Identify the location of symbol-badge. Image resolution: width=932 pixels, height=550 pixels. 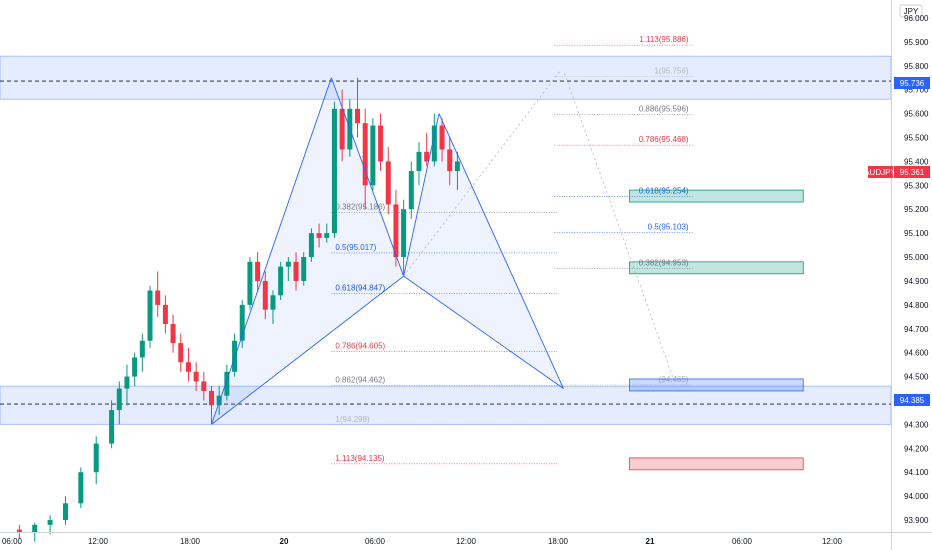
(880, 172).